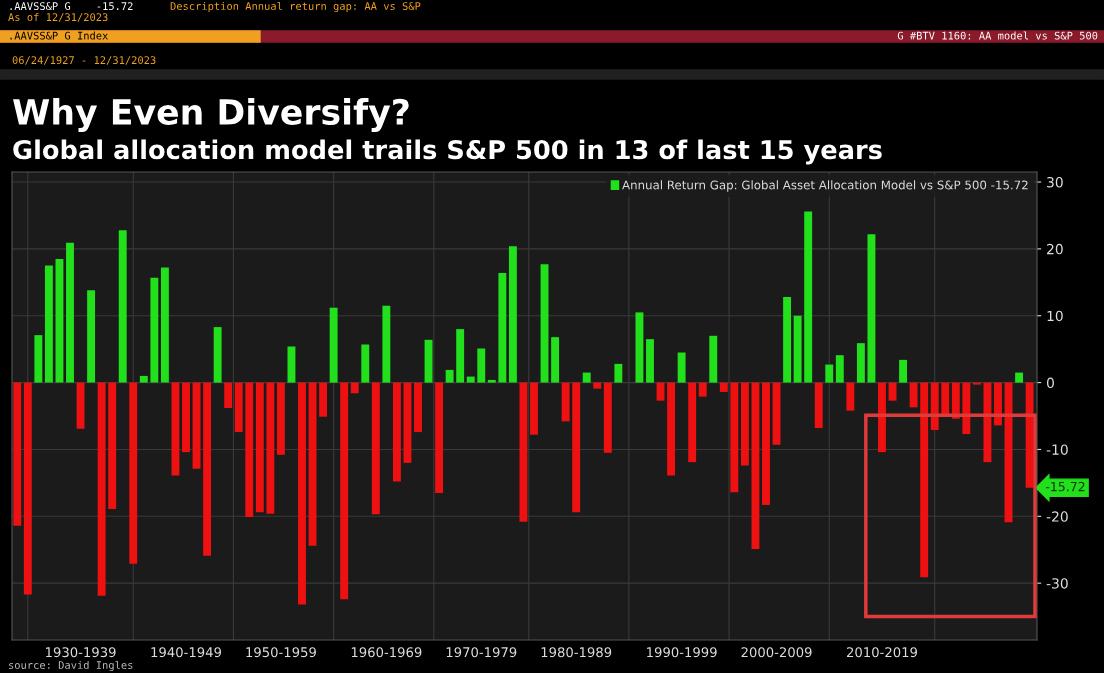 This screenshot has width=1104, height=673. What do you see at coordinates (776, 652) in the screenshot?
I see `x-tick-label: 2000-2009` at bounding box center [776, 652].